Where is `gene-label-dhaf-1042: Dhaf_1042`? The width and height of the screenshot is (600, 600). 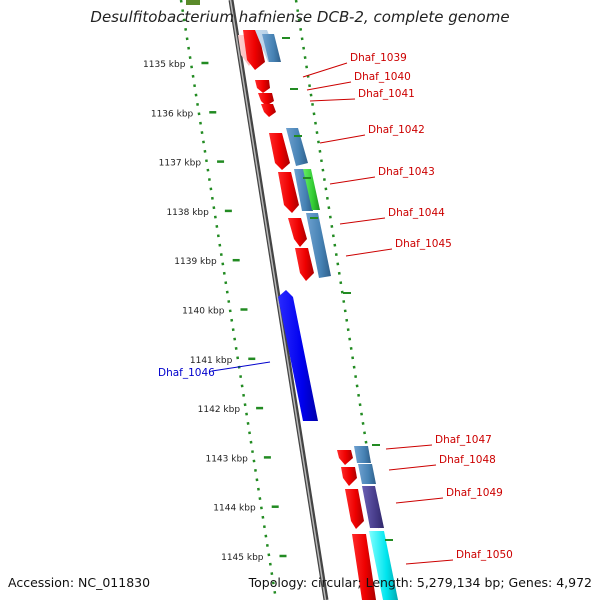
gene-label-dhaf-1042: Dhaf_1042 is located at coordinates (396, 130).